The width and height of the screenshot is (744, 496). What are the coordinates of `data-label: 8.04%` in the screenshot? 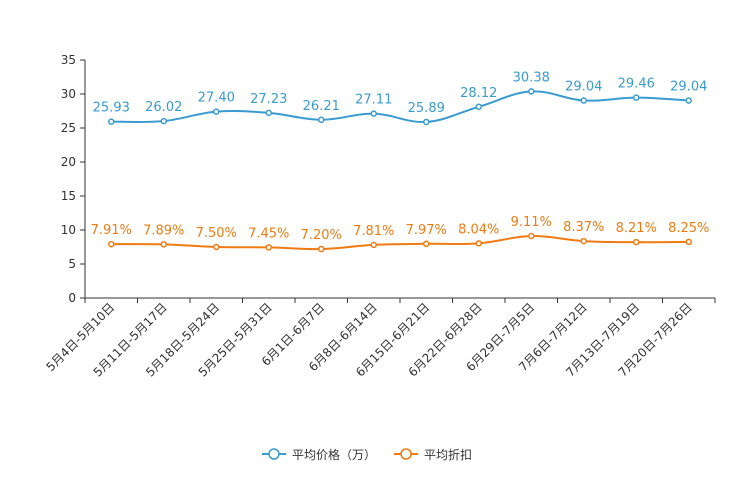 It's located at (478, 229).